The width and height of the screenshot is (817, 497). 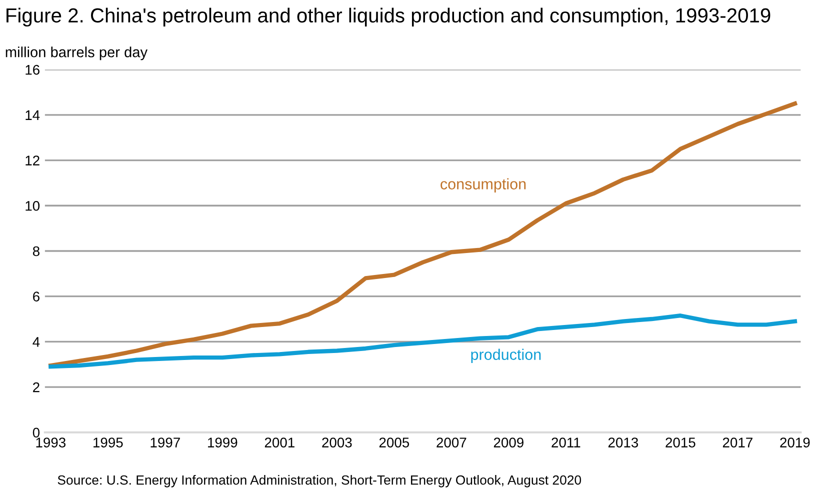 What do you see at coordinates (36, 342) in the screenshot?
I see `y-tick-label: 4` at bounding box center [36, 342].